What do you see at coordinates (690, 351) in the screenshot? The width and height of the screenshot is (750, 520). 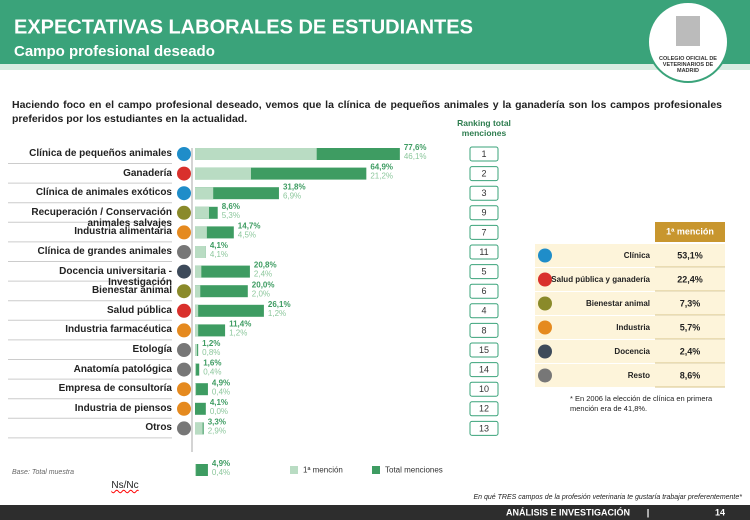 I see `table-cell: 2,4%` at bounding box center [690, 351].